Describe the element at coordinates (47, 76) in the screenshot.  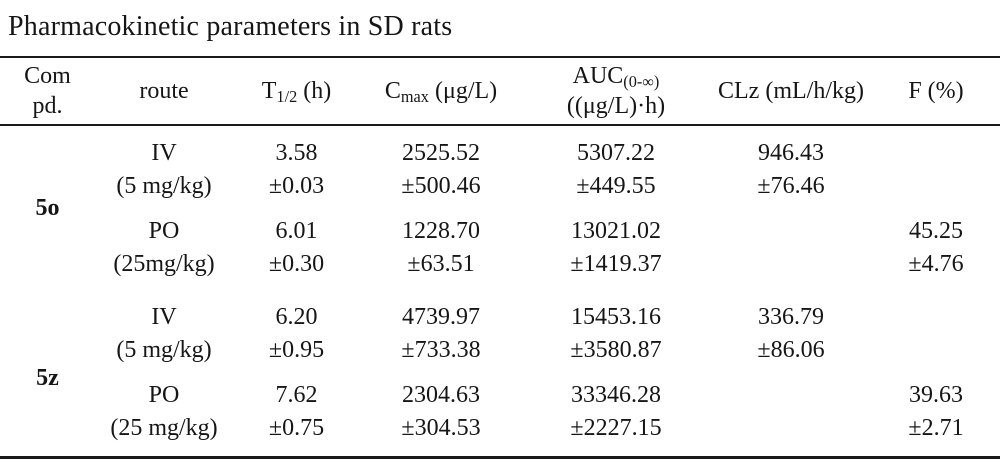
I see `header-compound-line1: Com` at that location.